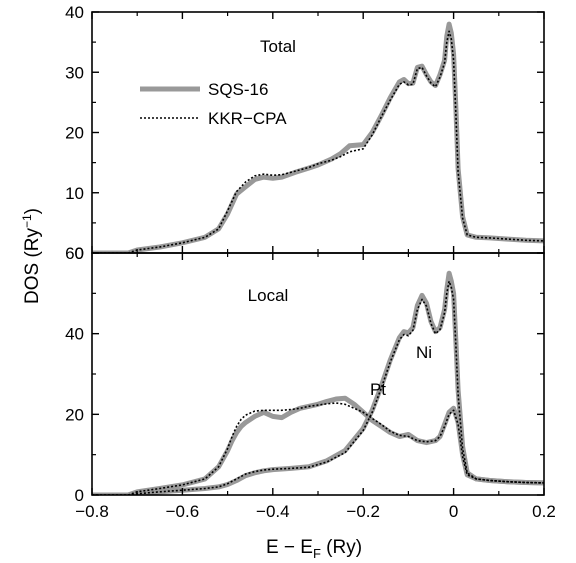 The width and height of the screenshot is (576, 563). Describe the element at coordinates (92, 511) in the screenshot. I see `x-tick-label: −0.8` at that location.